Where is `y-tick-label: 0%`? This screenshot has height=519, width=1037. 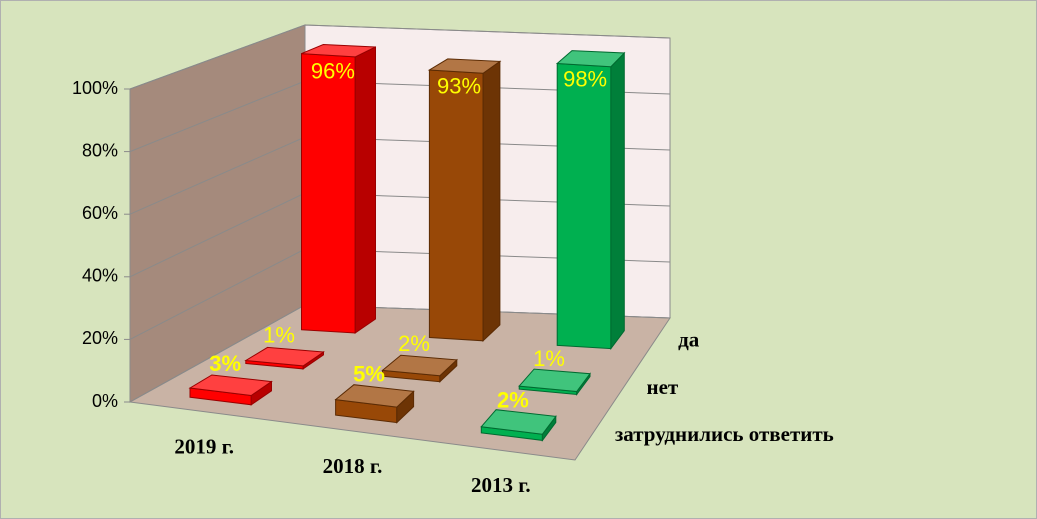 y-tick-label: 0% is located at coordinates (105, 401).